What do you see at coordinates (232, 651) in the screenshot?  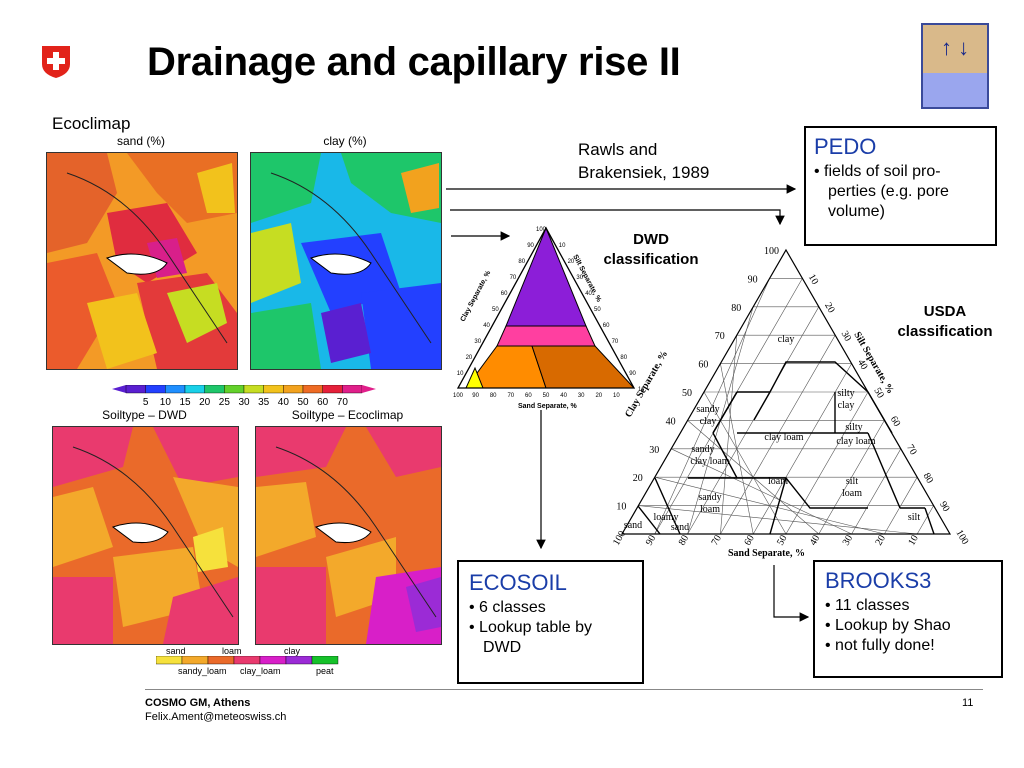 I see `legend-label-loam: loam` at bounding box center [232, 651].